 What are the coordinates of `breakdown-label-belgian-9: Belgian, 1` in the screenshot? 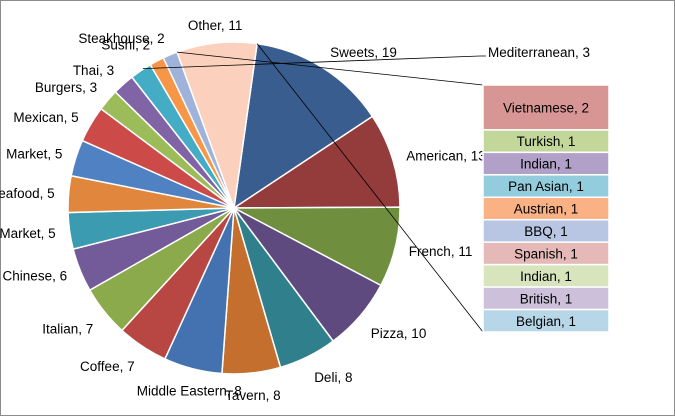 It's located at (546, 321).